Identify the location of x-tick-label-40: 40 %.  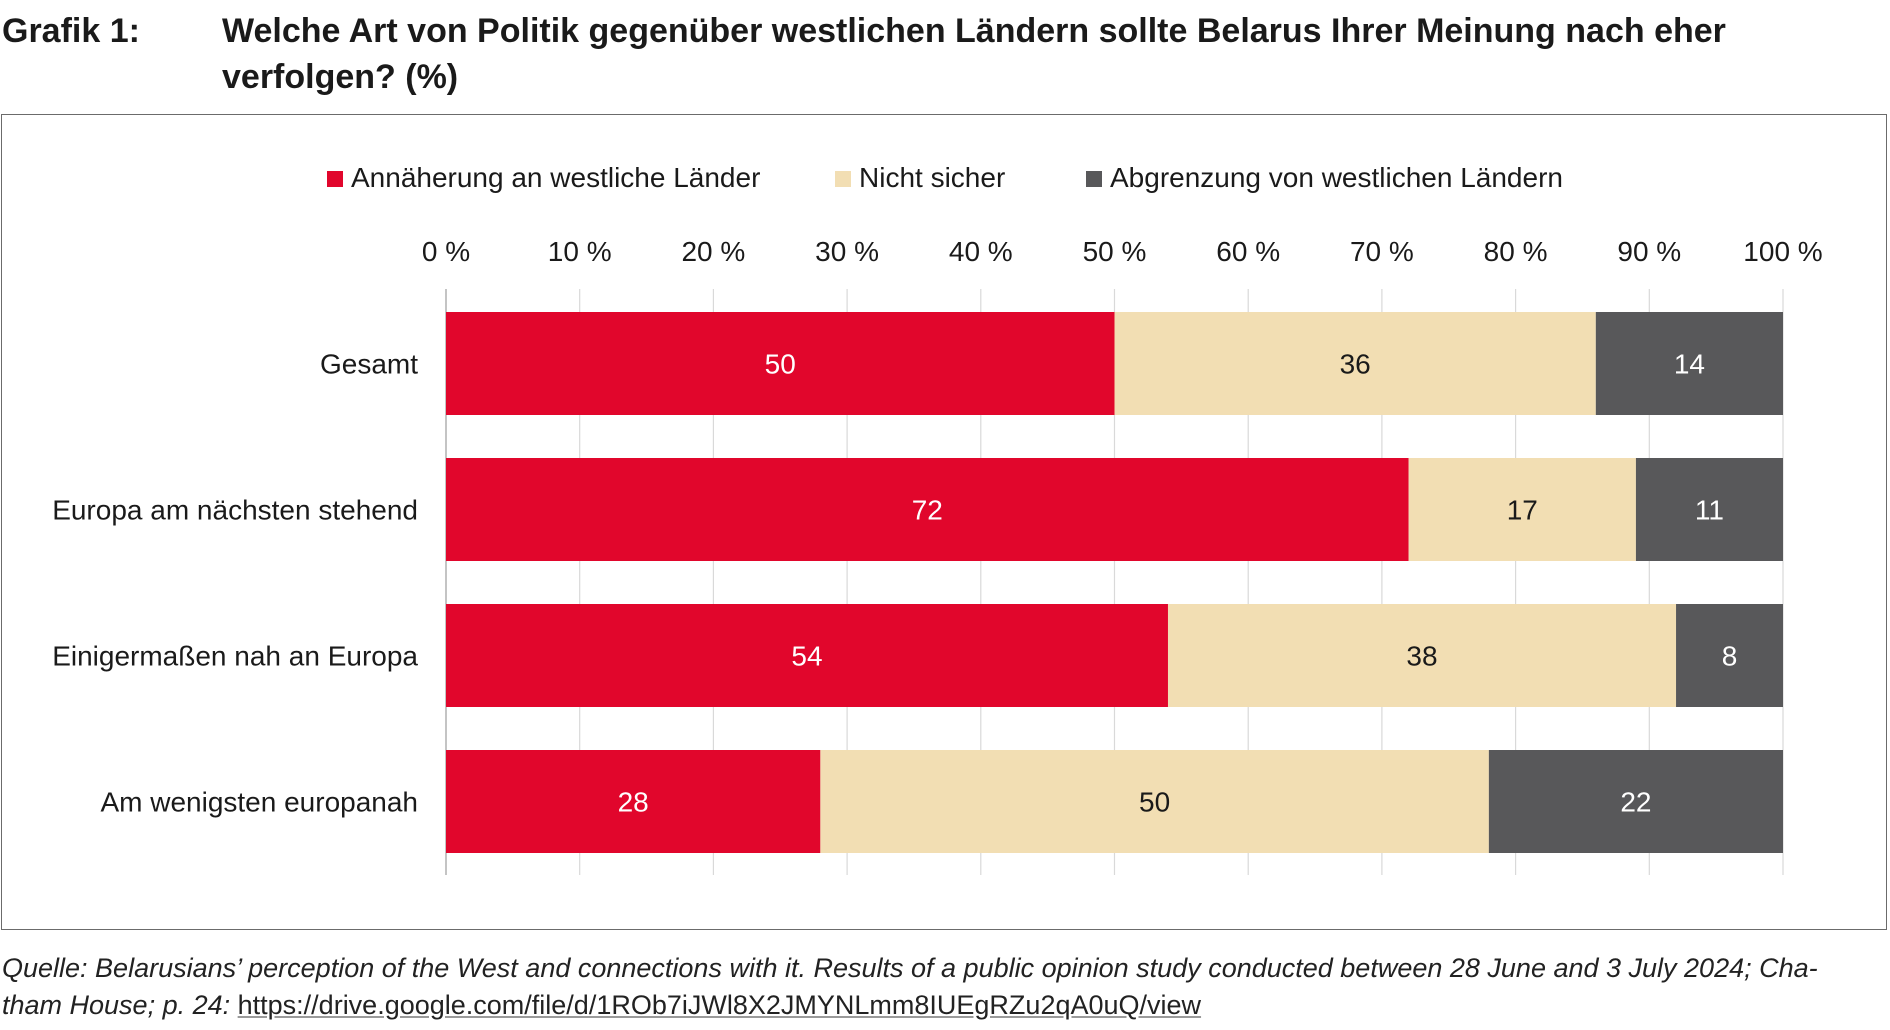
(981, 251).